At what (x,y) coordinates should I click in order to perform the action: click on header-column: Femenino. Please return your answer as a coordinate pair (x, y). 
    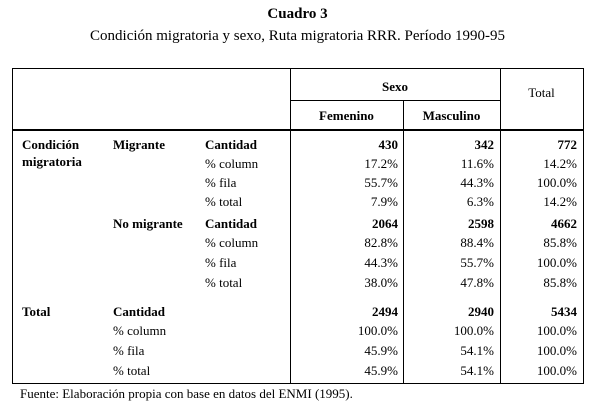
    Looking at the image, I should click on (346, 115).